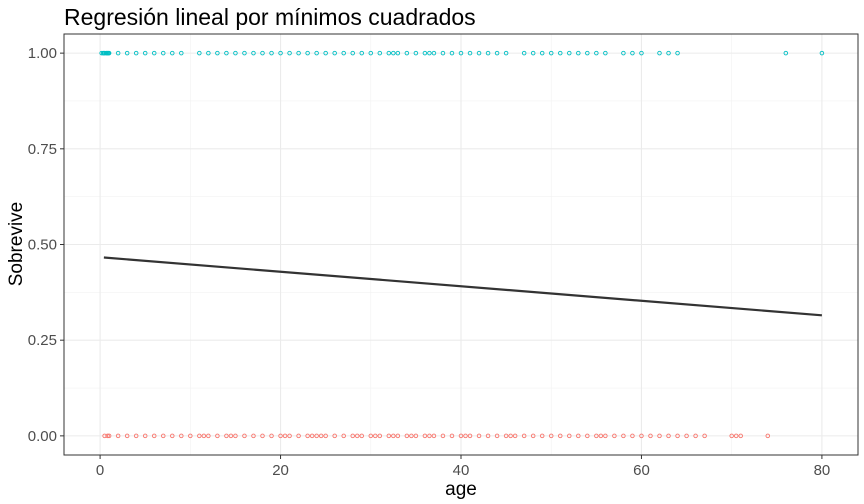 The width and height of the screenshot is (864, 504). What do you see at coordinates (42, 53) in the screenshot?
I see `y-tick-label: 1.00` at bounding box center [42, 53].